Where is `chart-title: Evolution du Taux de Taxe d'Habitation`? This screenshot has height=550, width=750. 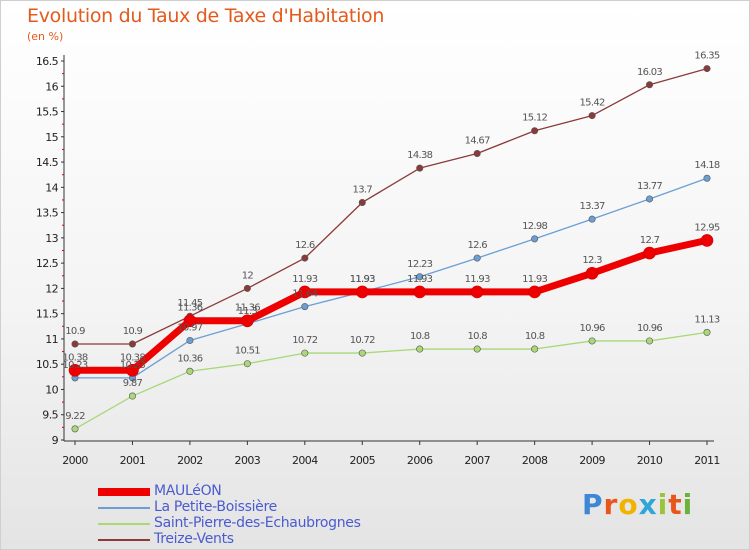 chart-title: Evolution du Taux de Taxe d'Habitation is located at coordinates (206, 16).